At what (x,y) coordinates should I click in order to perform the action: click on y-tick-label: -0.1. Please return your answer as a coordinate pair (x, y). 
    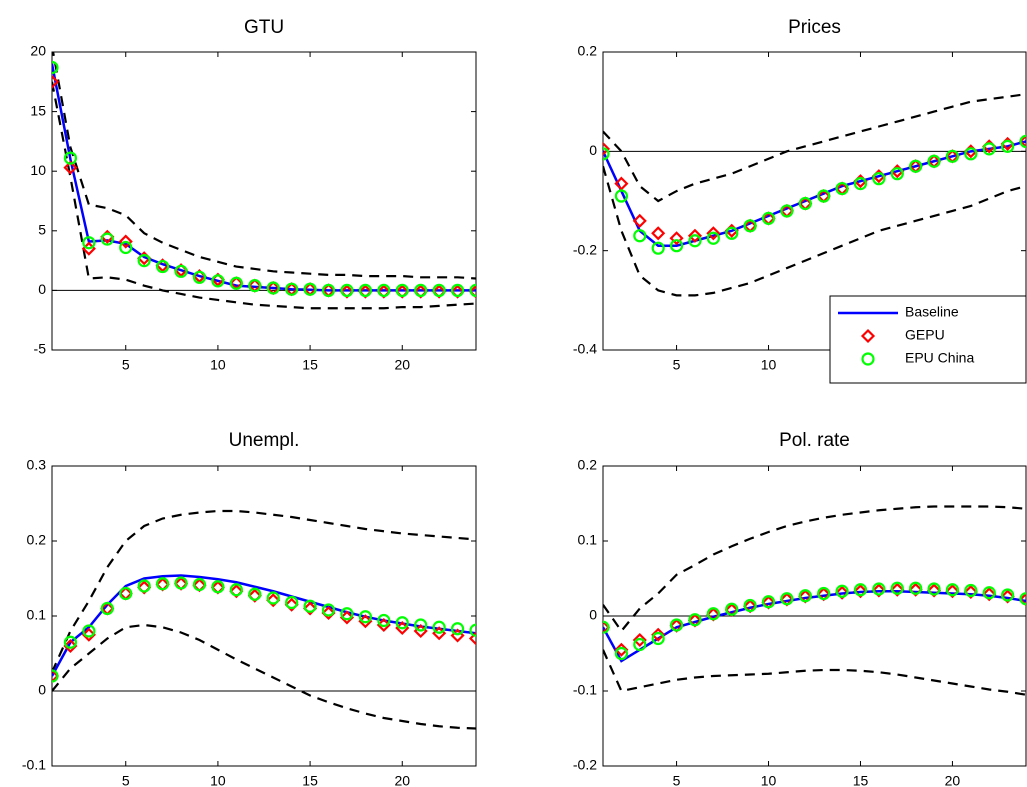
    Looking at the image, I should click on (585, 690).